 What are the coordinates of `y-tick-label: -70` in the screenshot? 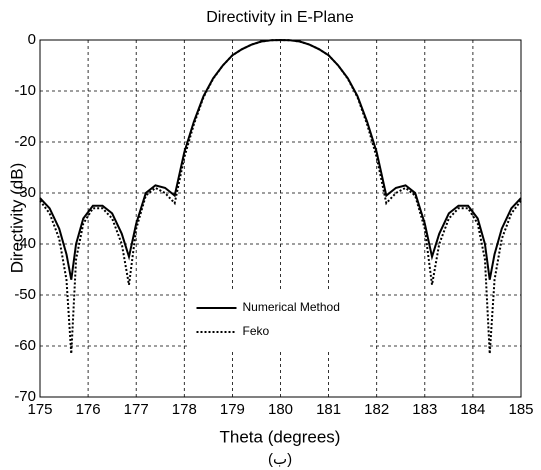 It's located at (25, 396).